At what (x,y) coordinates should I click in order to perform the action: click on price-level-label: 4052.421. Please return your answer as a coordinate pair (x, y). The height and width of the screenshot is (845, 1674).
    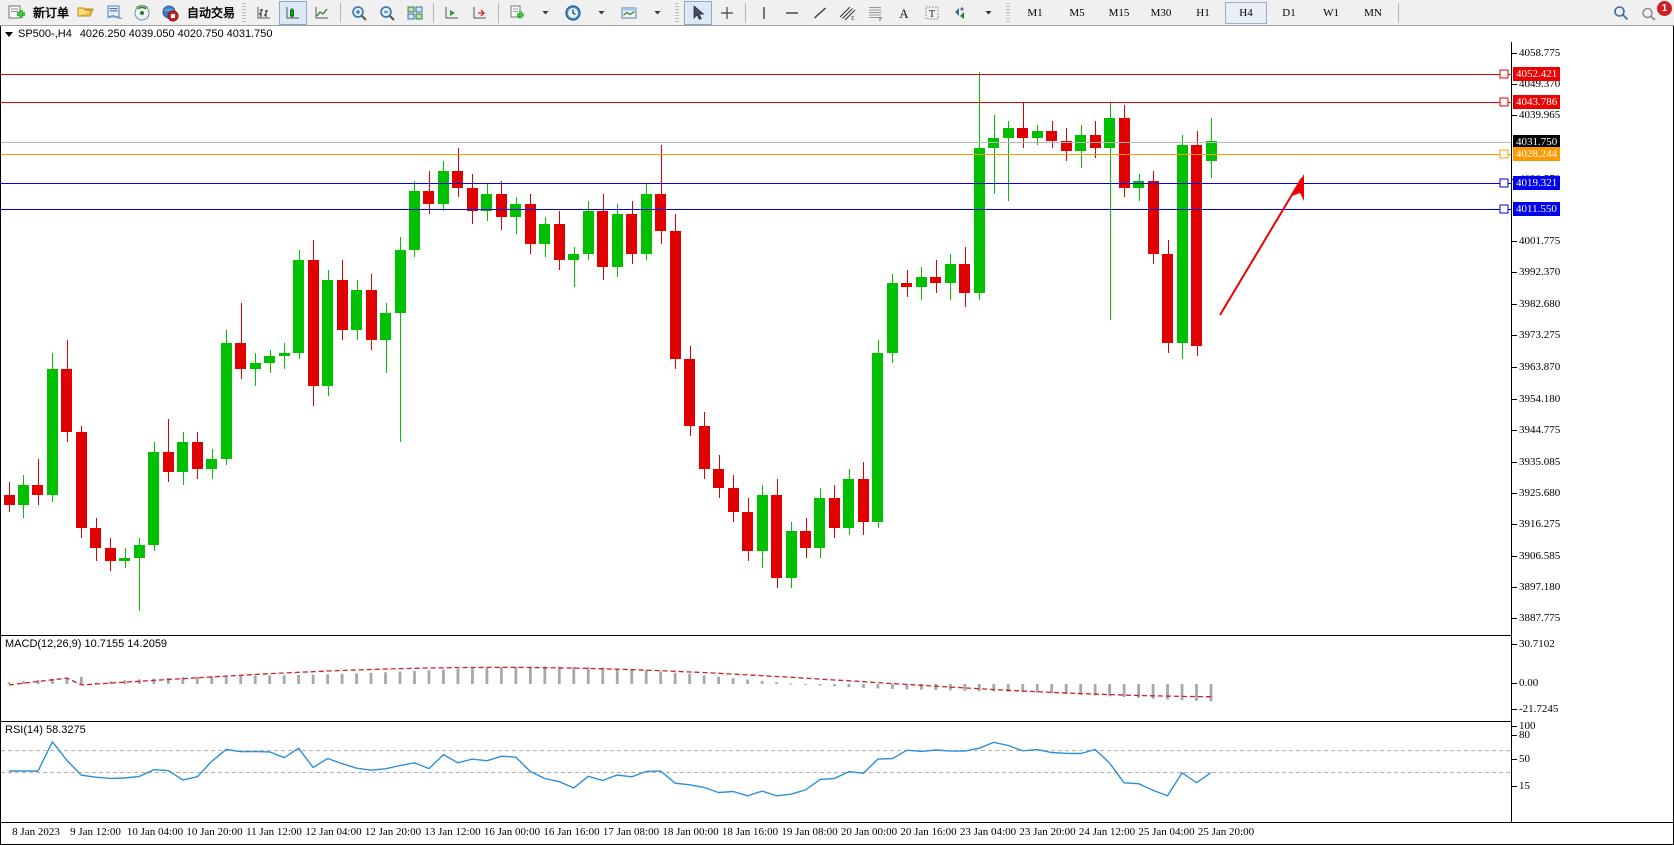
    Looking at the image, I should click on (1537, 73).